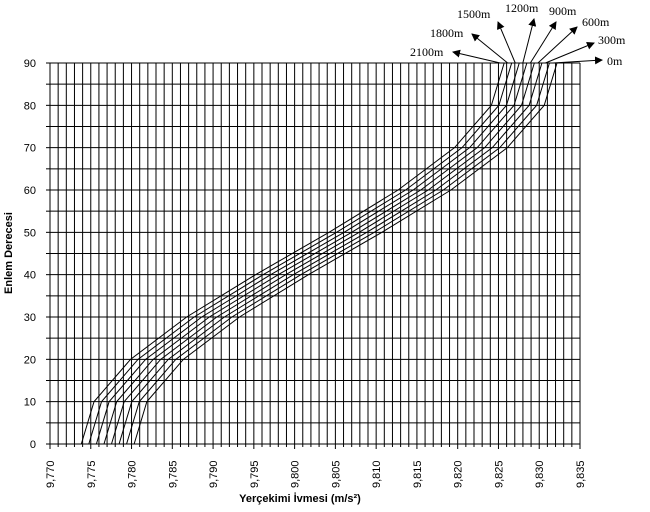  I want to click on y-tick-label: 20, so click(30, 360).